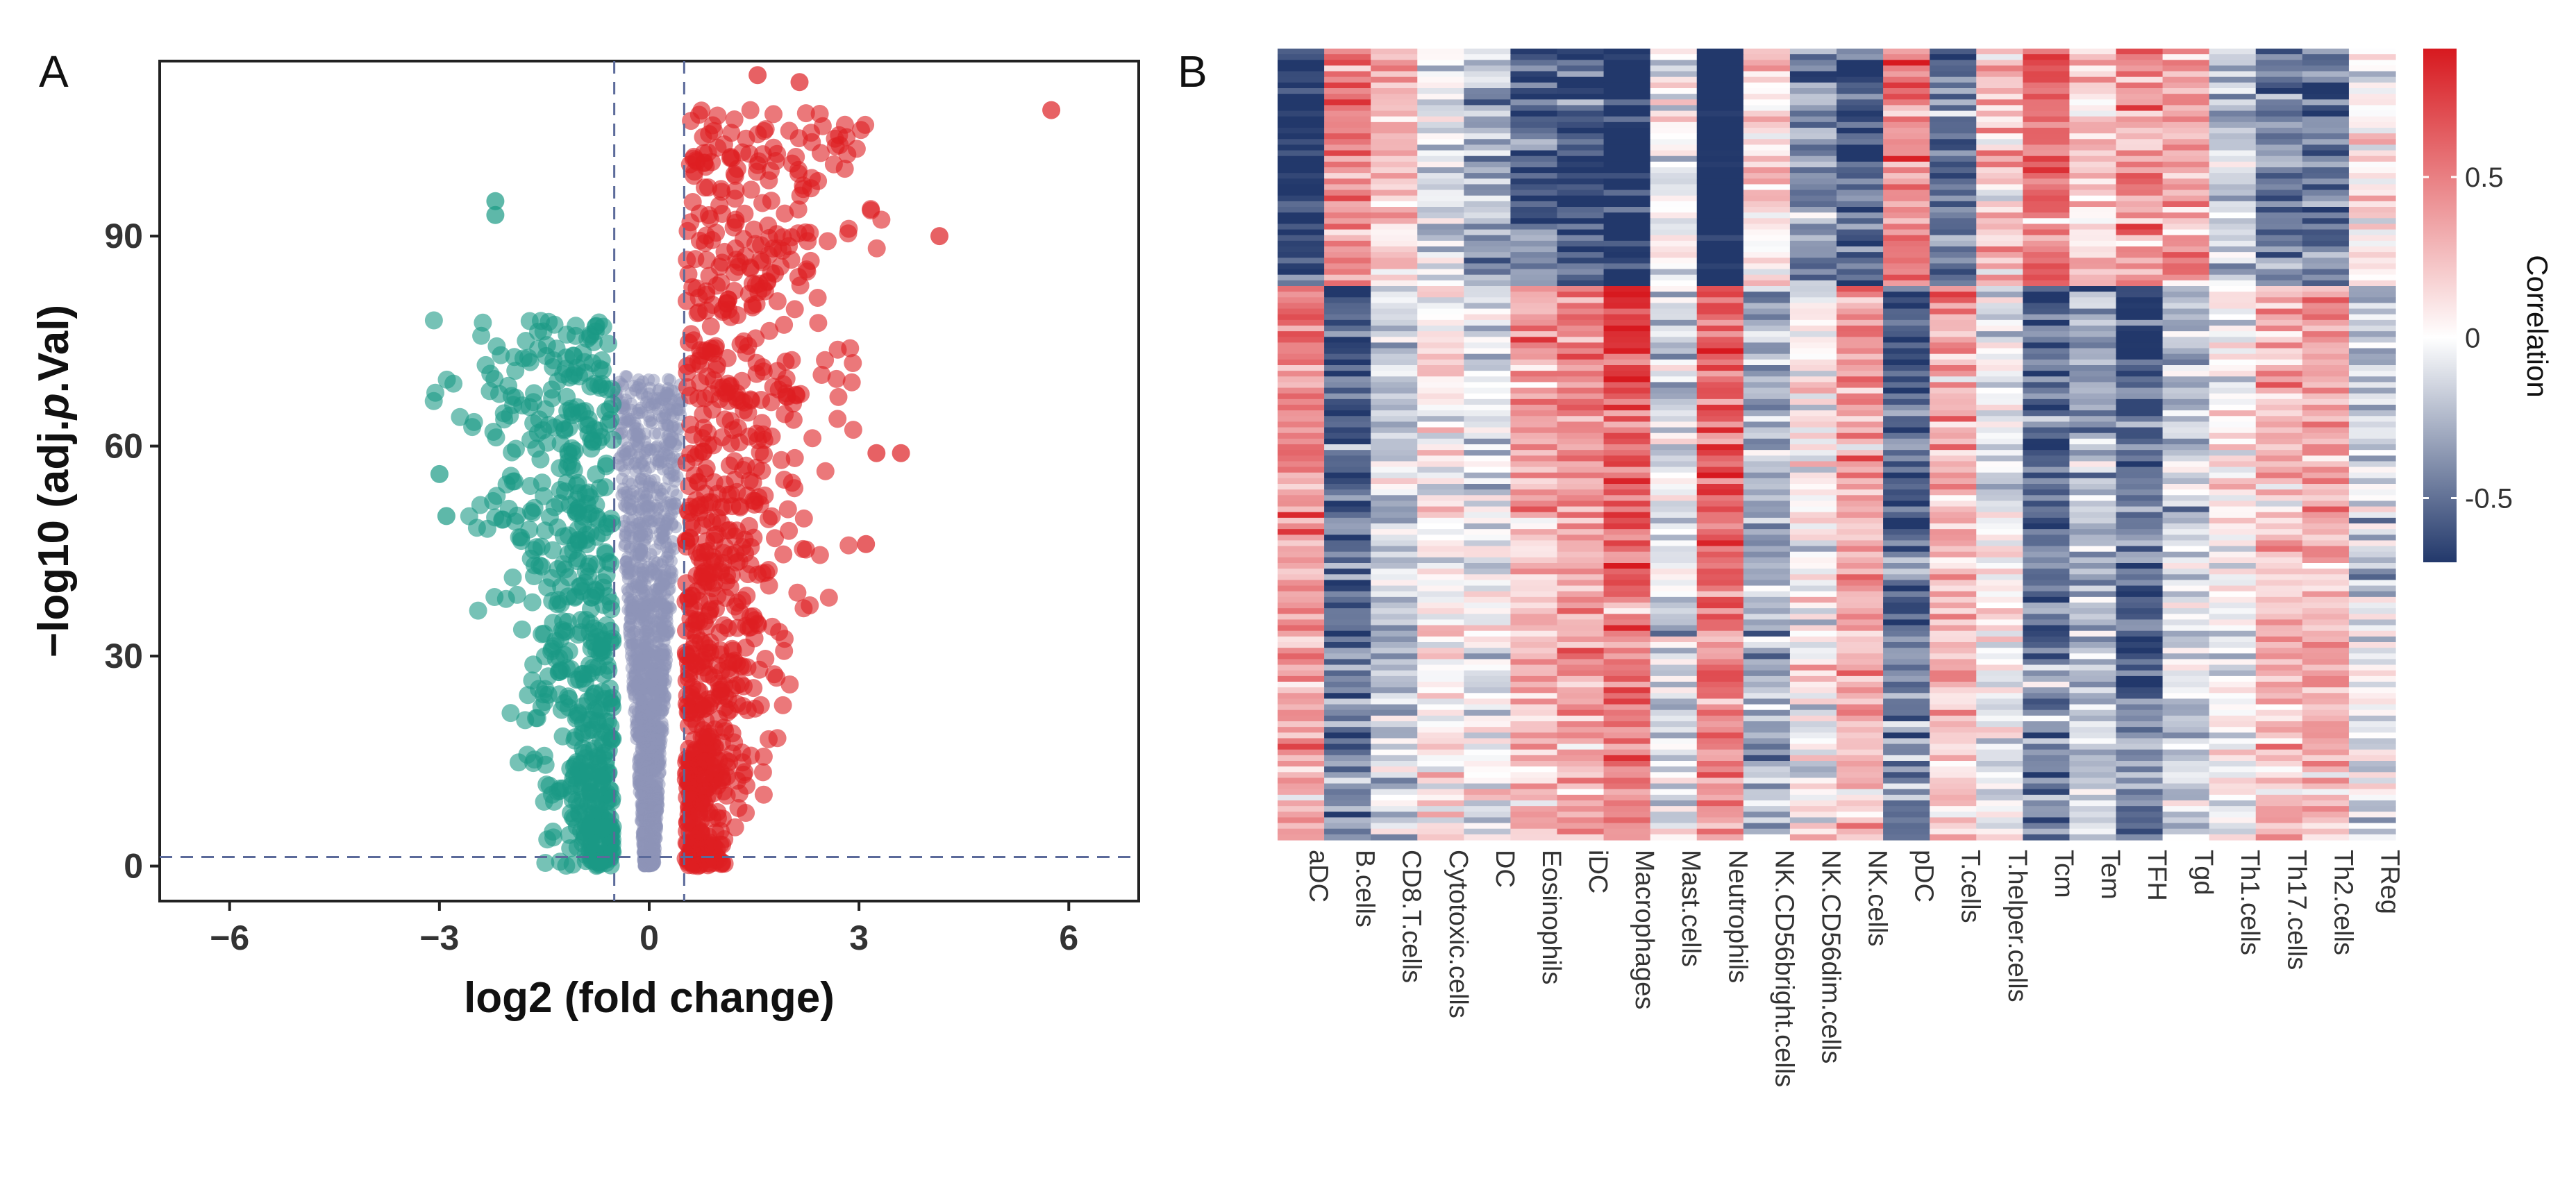 The width and height of the screenshot is (2576, 1185). What do you see at coordinates (439, 937) in the screenshot?
I see `x-tick-label: −3` at bounding box center [439, 937].